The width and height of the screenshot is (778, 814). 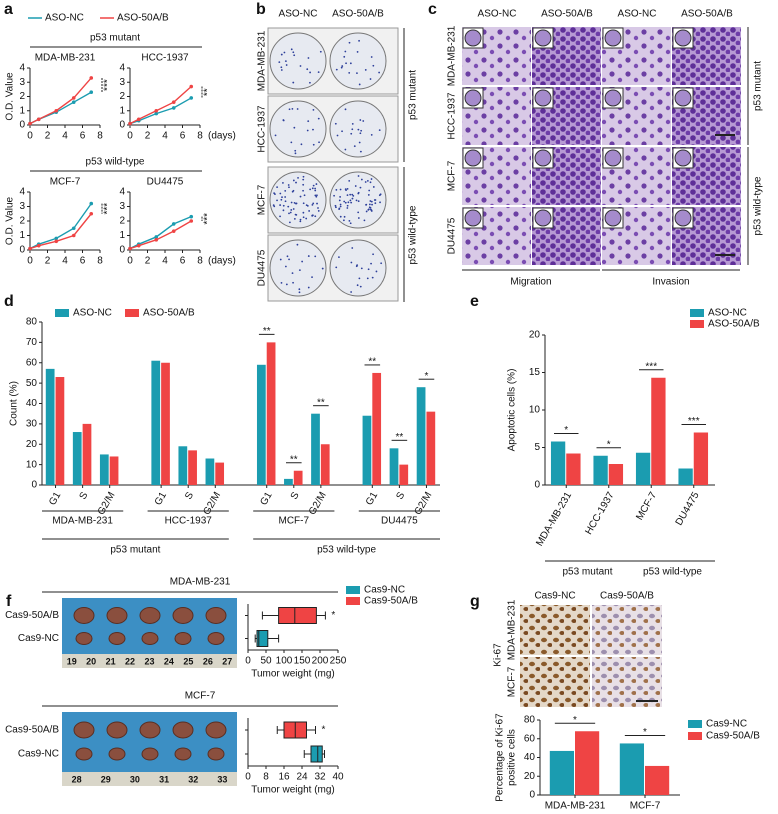 I want to click on ruler-number: 23, so click(x=149, y=661).